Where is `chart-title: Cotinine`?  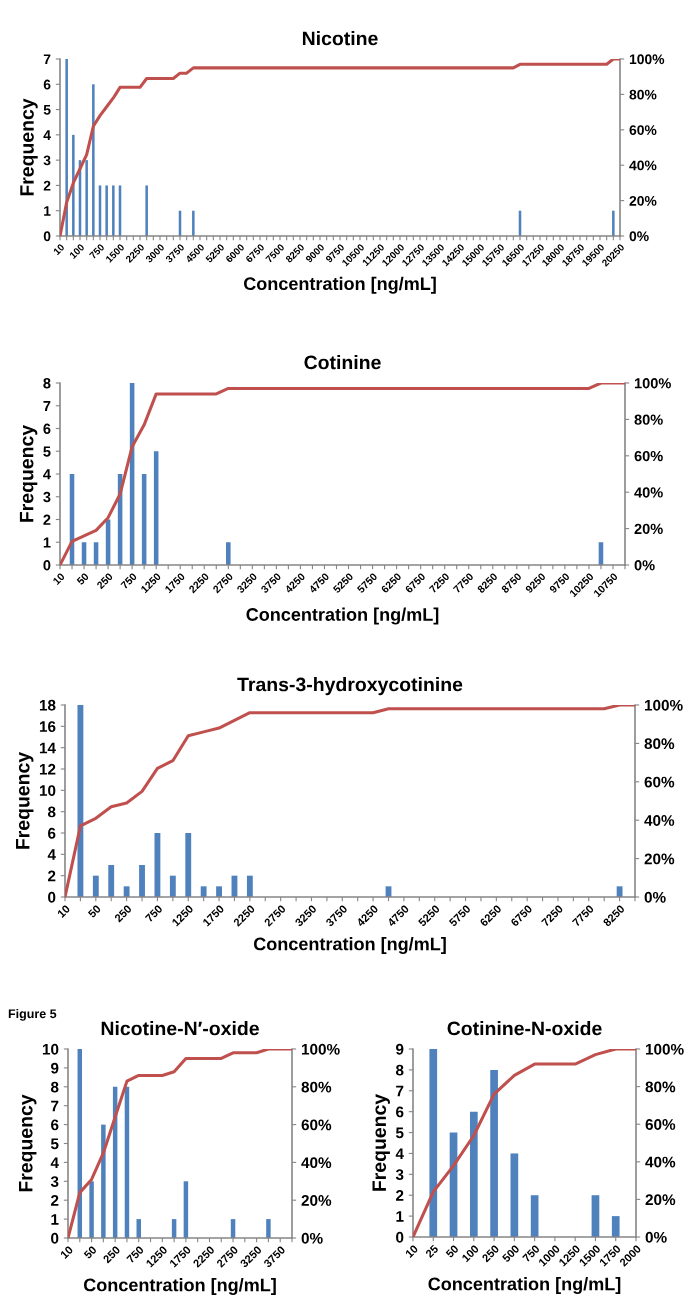
chart-title: Cotinine is located at coordinates (342, 362).